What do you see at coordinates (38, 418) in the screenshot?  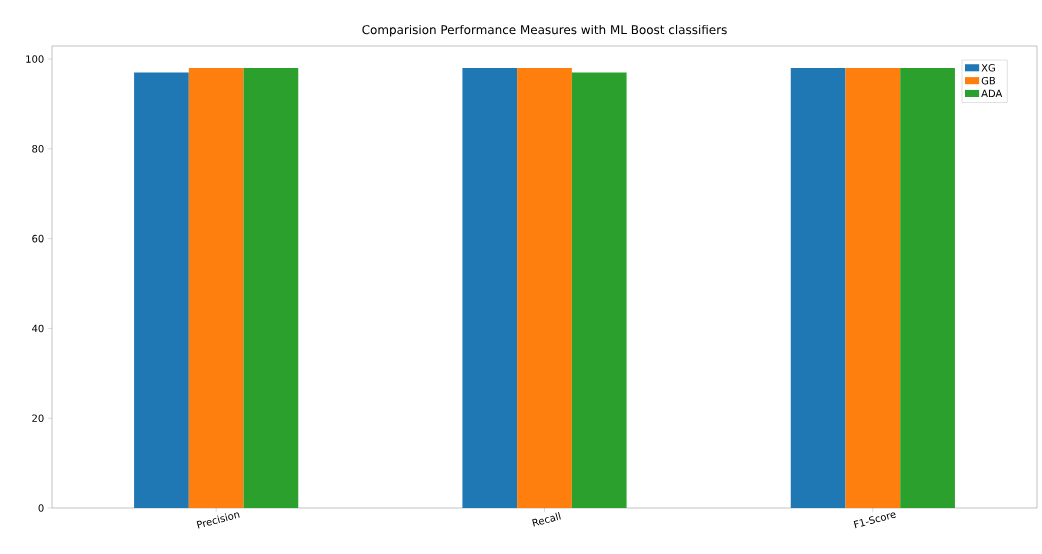 I see `y-tick-label: 20` at bounding box center [38, 418].